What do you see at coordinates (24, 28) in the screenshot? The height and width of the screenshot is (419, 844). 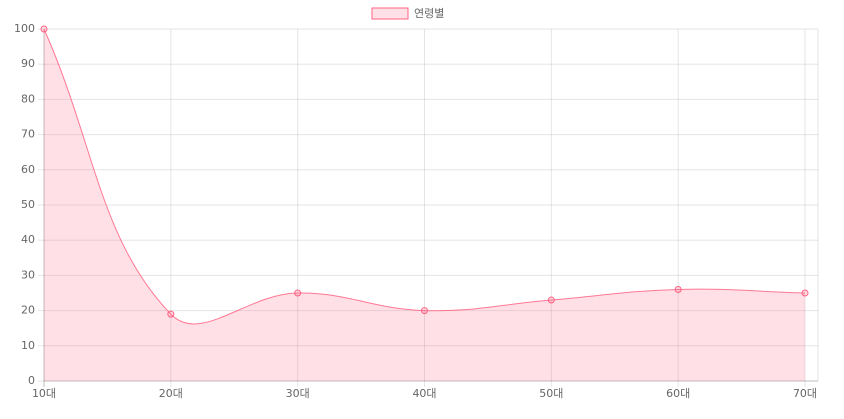 I see `y-tick-label: 100` at bounding box center [24, 28].